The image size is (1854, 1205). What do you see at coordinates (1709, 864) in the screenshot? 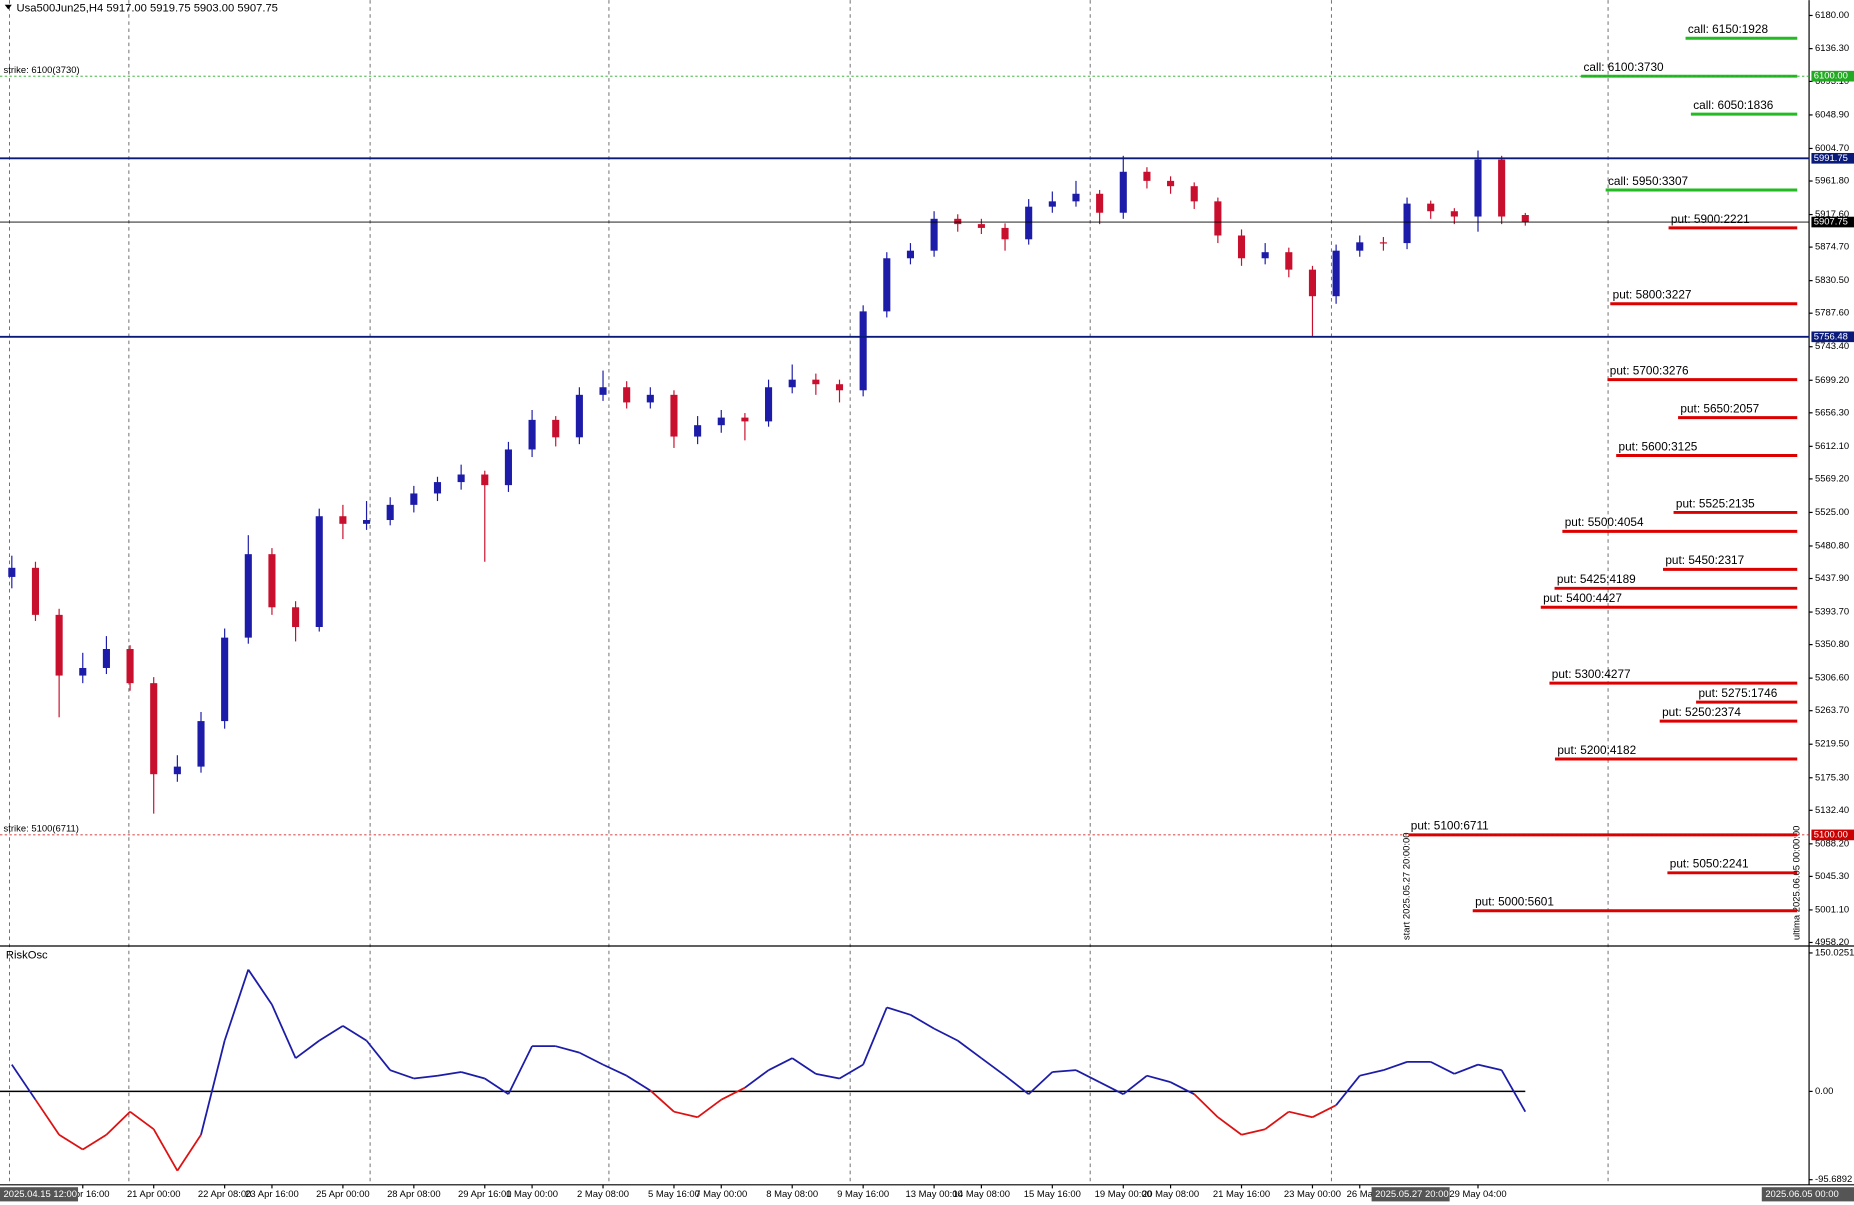
I see `option-label: put: 5050:2241` at bounding box center [1709, 864].